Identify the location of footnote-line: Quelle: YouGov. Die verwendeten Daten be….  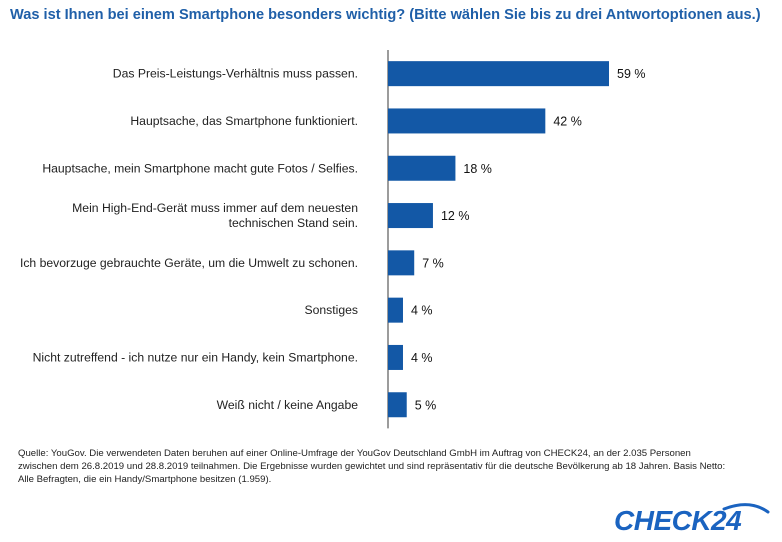
(354, 453).